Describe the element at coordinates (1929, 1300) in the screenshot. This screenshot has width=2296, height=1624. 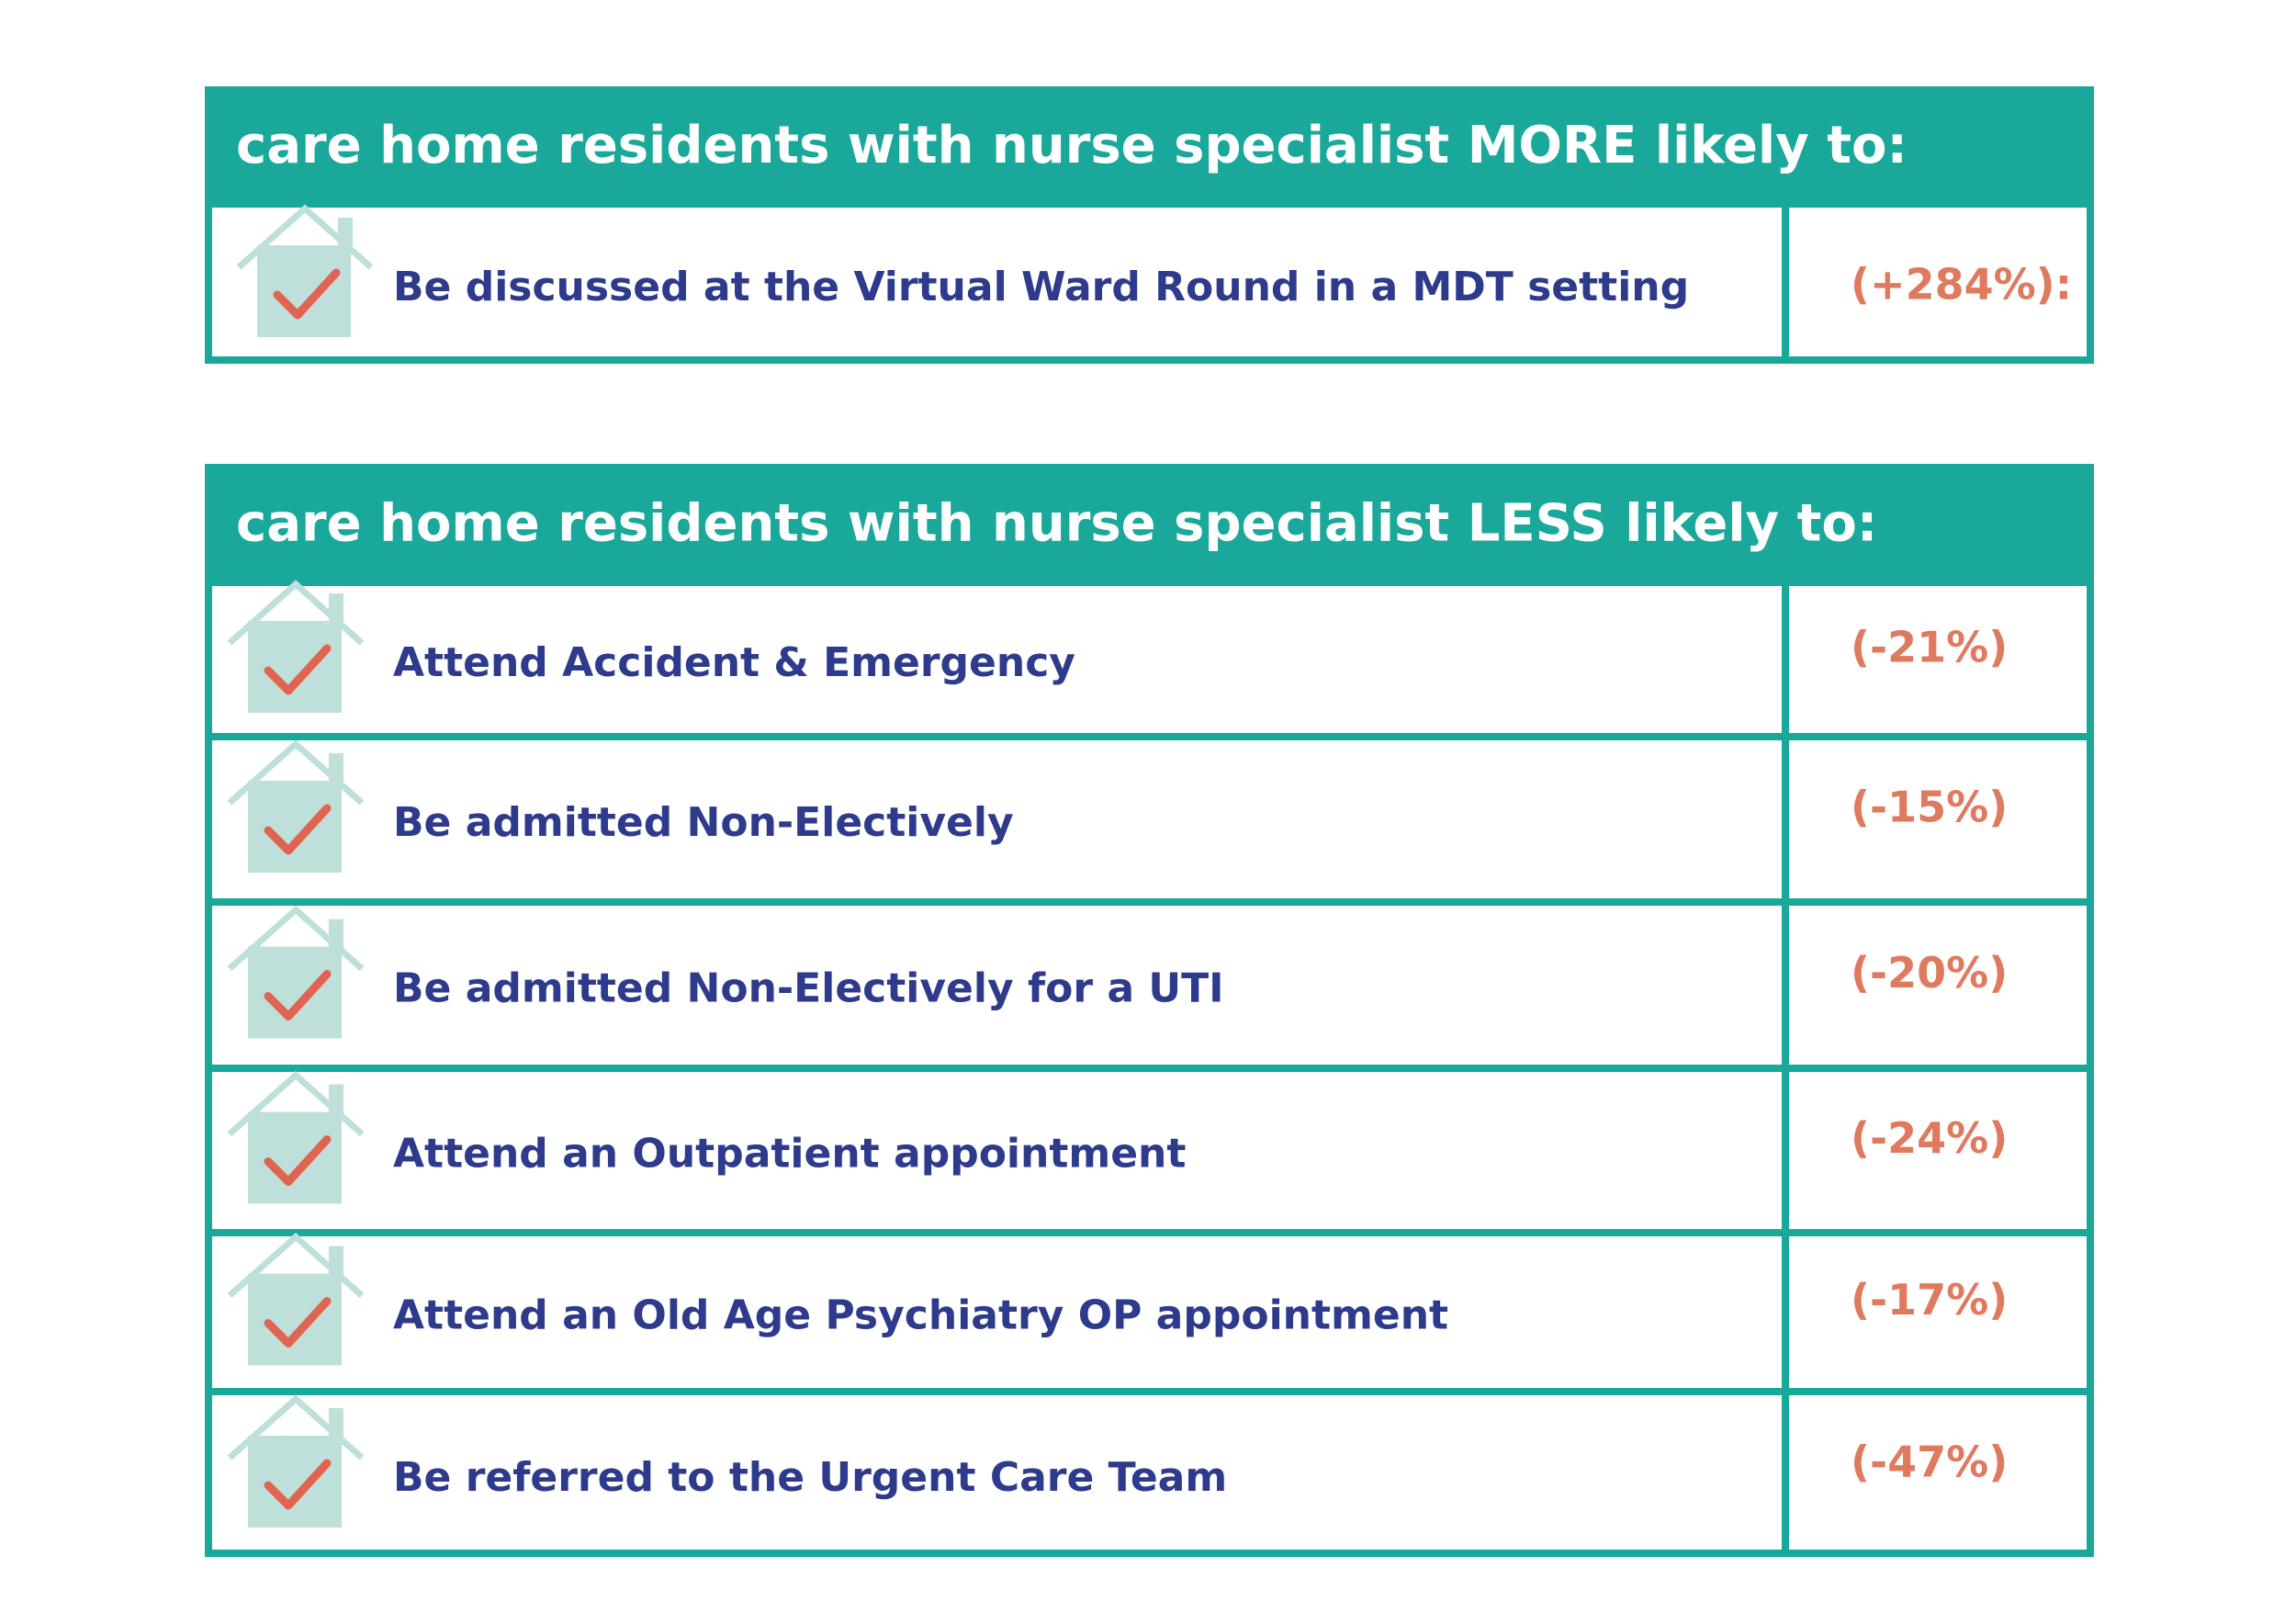
I see `row-value: (-17%)` at that location.